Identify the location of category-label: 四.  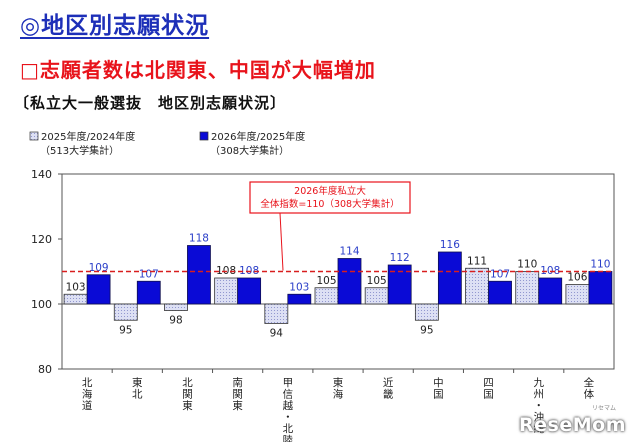
(488, 383).